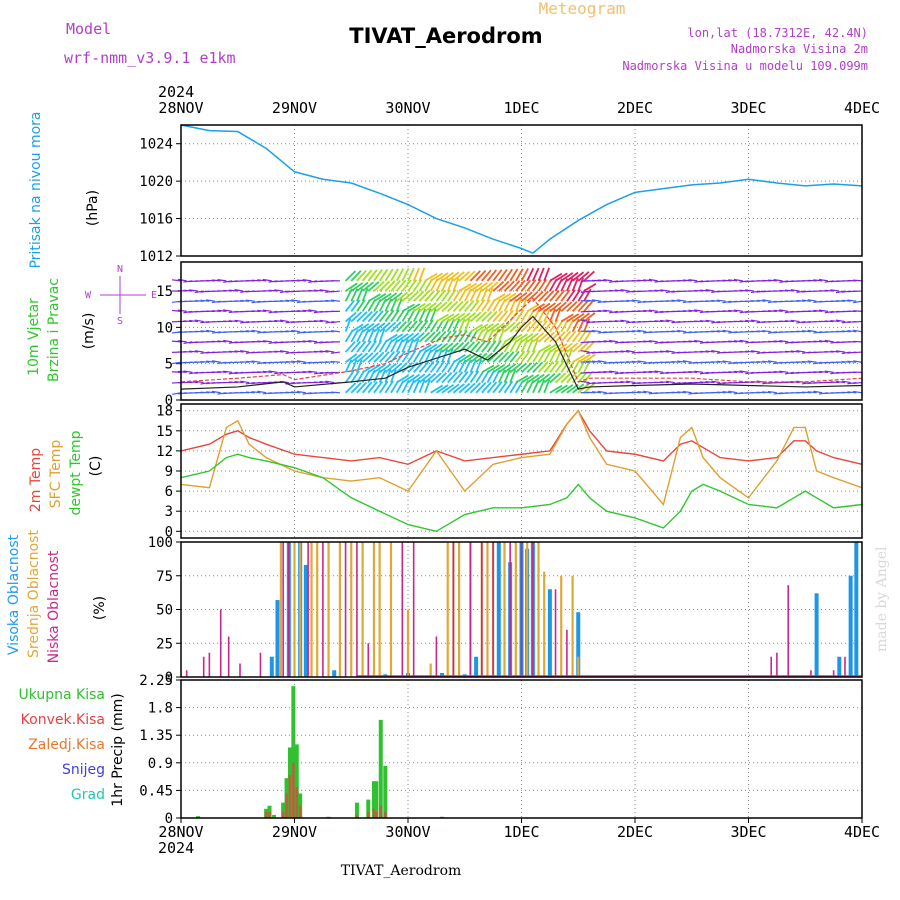  What do you see at coordinates (164, 432) in the screenshot?
I see `y-tick-label: 15` at bounding box center [164, 432].